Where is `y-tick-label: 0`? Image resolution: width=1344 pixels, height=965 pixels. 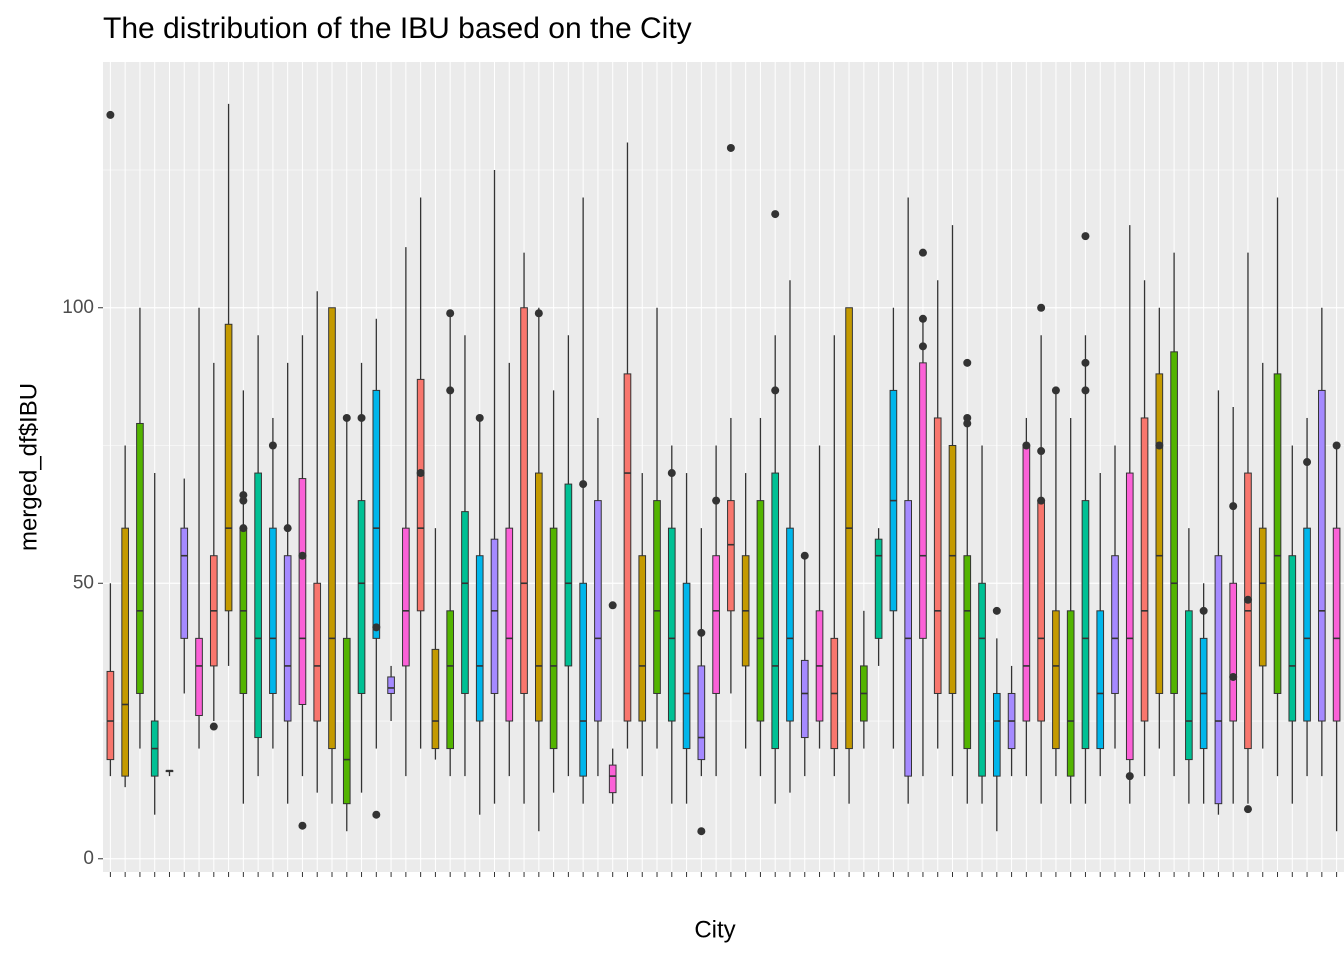
y-tick-label: 0 is located at coordinates (88, 858).